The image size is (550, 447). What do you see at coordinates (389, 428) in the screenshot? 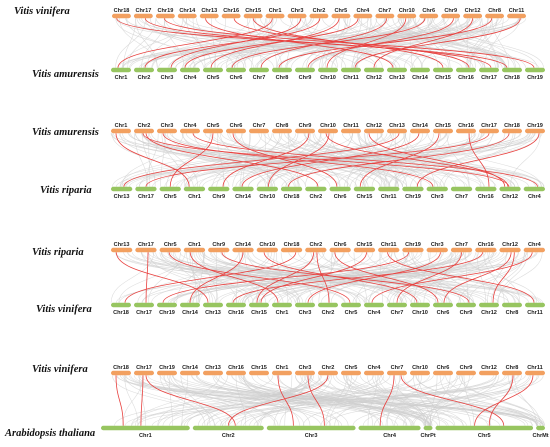
I see `panel-4-bottom-bar-chr4` at bounding box center [389, 428].